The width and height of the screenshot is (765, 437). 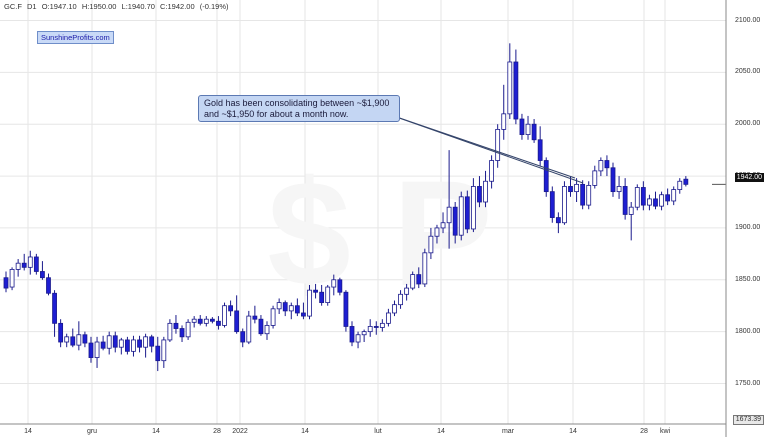 What do you see at coordinates (508, 431) in the screenshot?
I see `date-tick-label: mar` at bounding box center [508, 431].